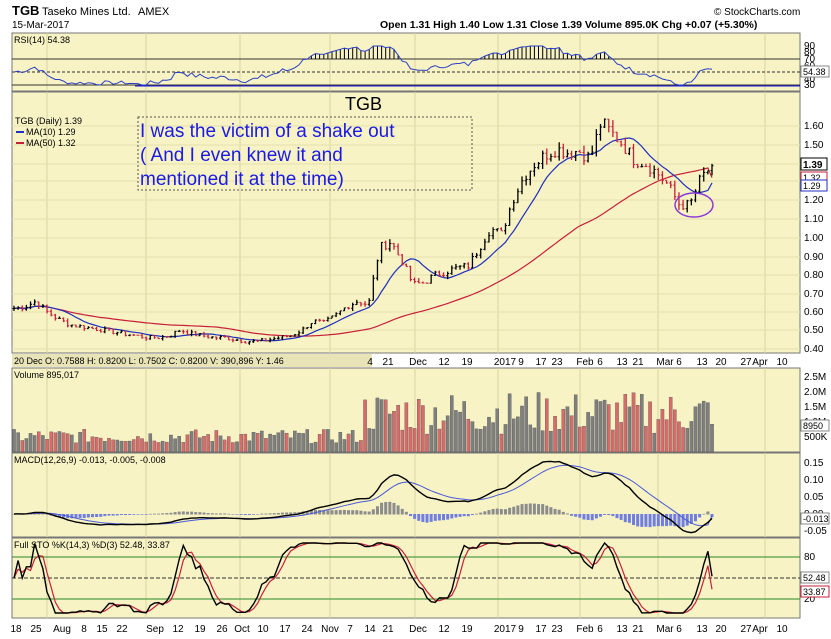 This screenshot has width=831, height=639. Describe the element at coordinates (721, 629) in the screenshot. I see `bottom-axis-label-32: 20` at that location.